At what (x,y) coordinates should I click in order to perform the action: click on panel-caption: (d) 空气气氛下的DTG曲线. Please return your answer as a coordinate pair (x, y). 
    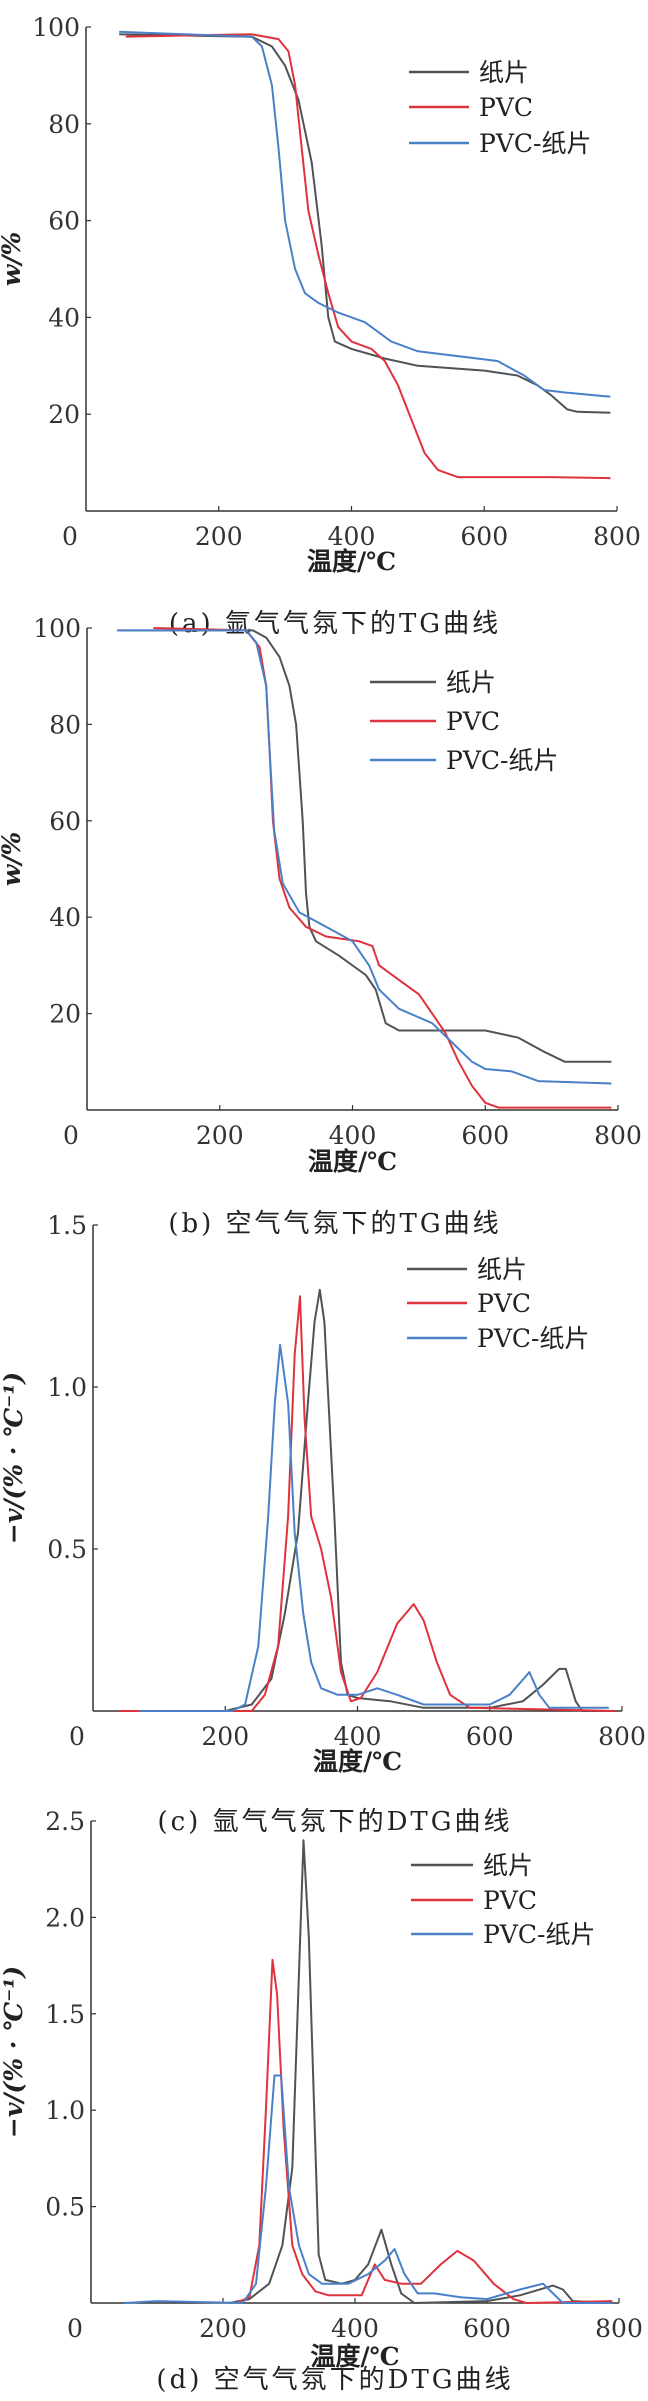
    Looking at the image, I should click on (334, 2380).